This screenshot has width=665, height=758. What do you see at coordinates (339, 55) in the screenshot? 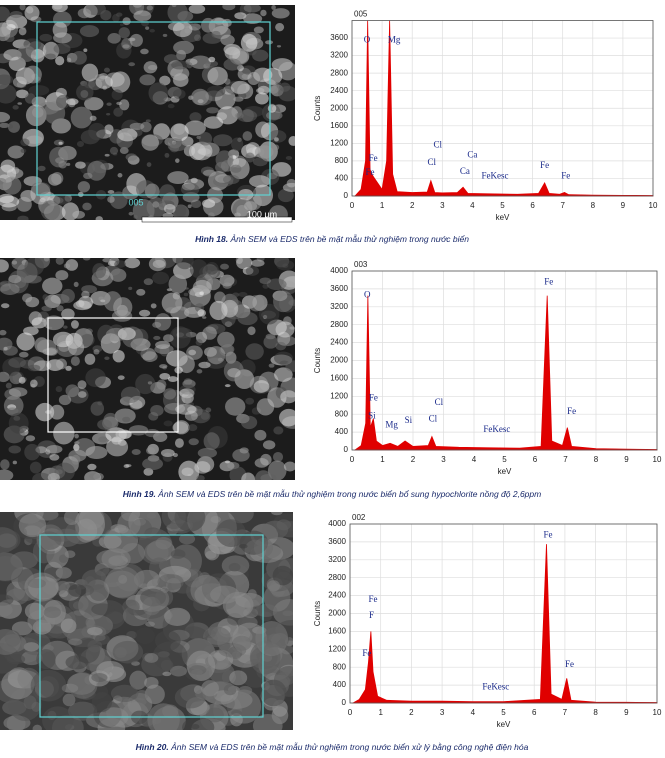
I see `y-tick-label: 3200` at bounding box center [339, 55].